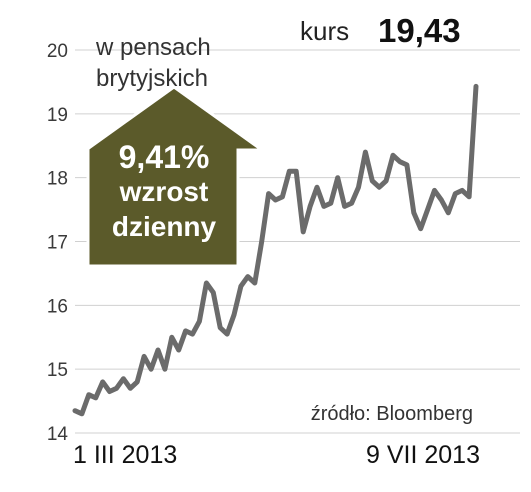 This screenshot has height=492, width=531. I want to click on y-tick-label-16: 16, so click(57, 306).